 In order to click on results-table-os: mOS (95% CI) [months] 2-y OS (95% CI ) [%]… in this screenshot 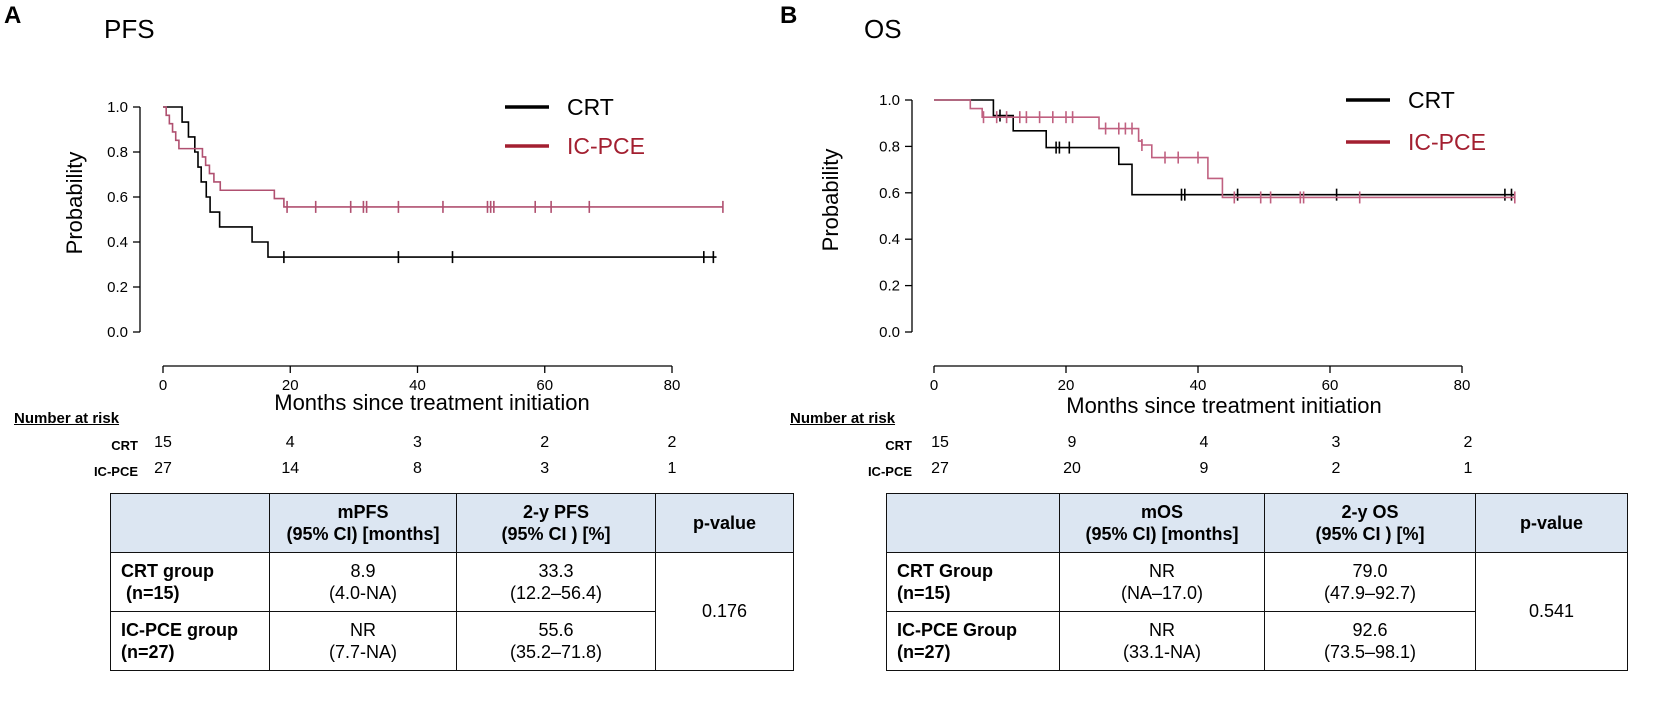, I will do `click(1257, 582)`.